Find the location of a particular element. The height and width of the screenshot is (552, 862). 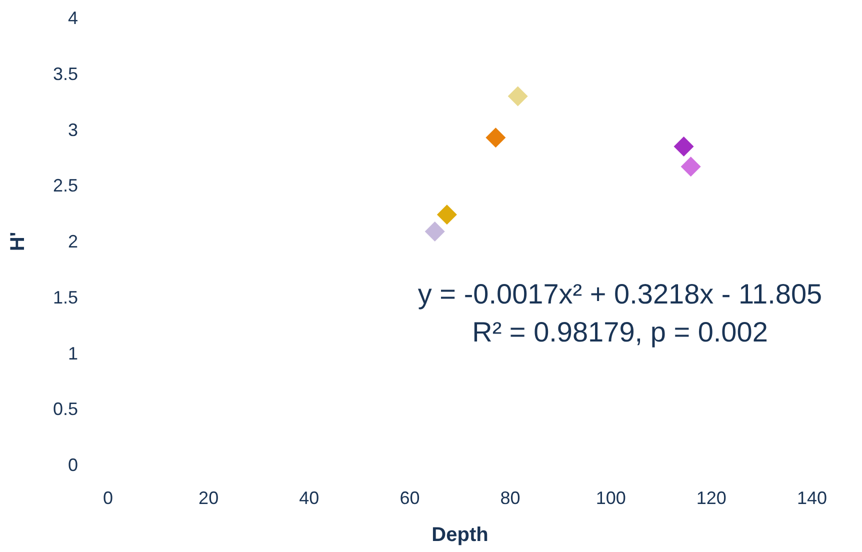

y-tick-label: 2 is located at coordinates (73, 242).